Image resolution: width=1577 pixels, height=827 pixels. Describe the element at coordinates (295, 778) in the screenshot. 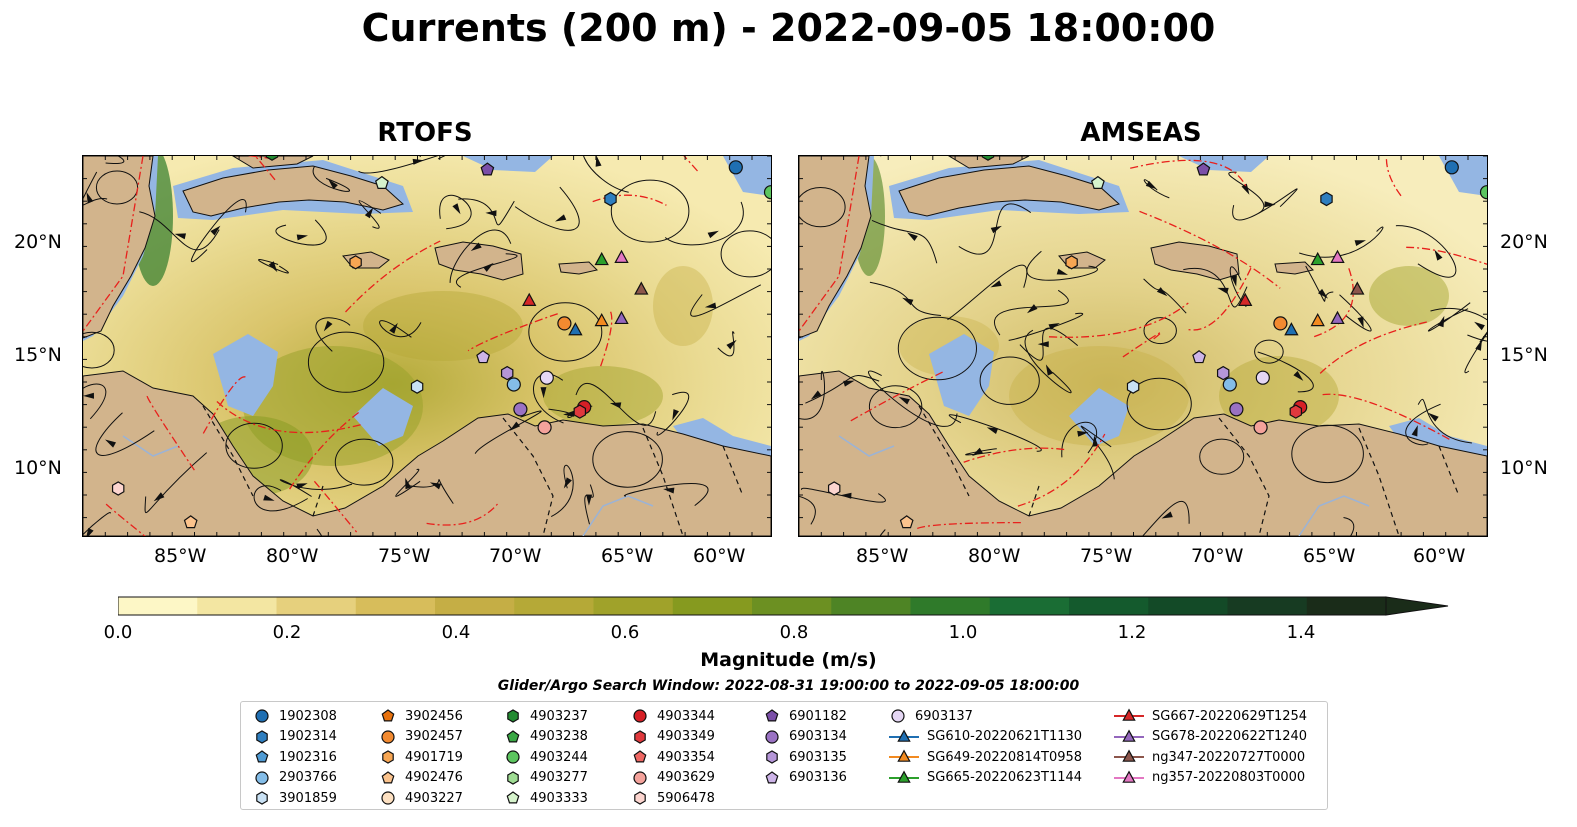

I see `legend-item-2903766: 2903766` at that location.